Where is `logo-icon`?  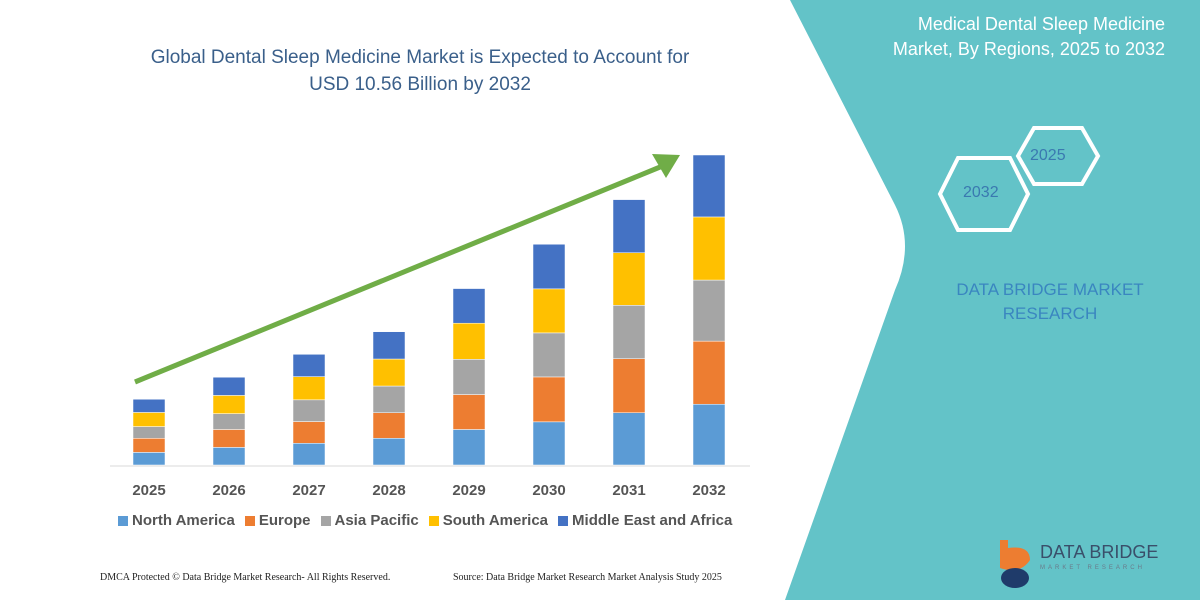
logo-icon is located at coordinates (1015, 564).